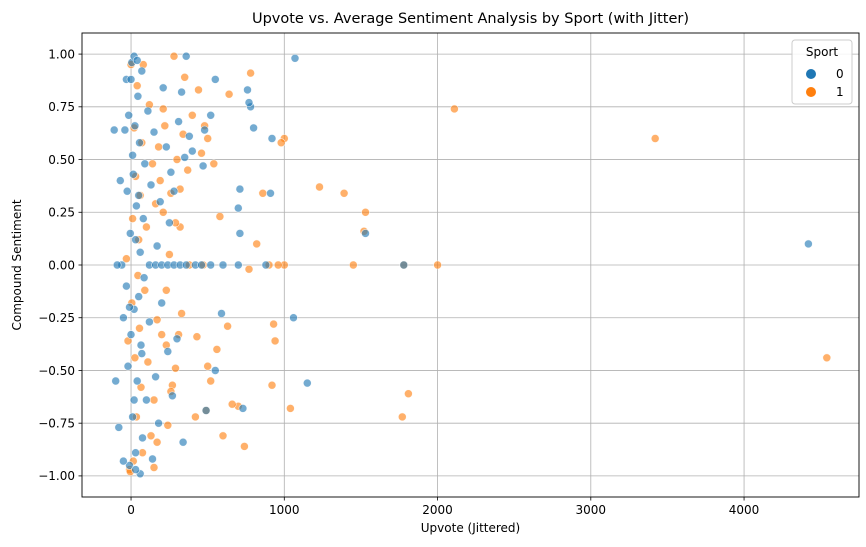 The width and height of the screenshot is (866, 547). Describe the element at coordinates (437, 510) in the screenshot. I see `x-tick-label: 2000` at that location.